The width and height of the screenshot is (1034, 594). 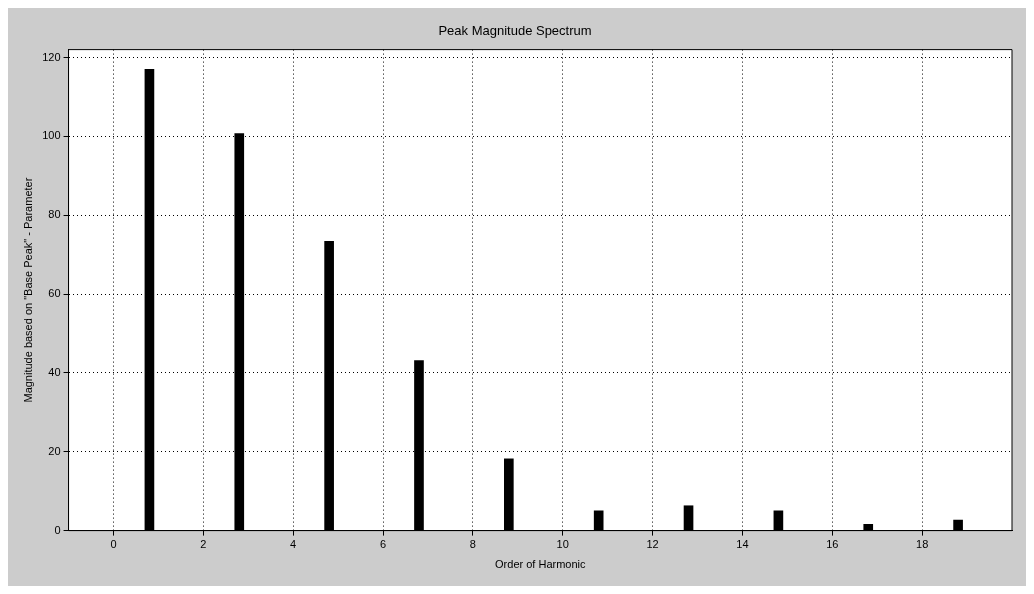 I want to click on x-tick-label: 14, so click(x=742, y=544).